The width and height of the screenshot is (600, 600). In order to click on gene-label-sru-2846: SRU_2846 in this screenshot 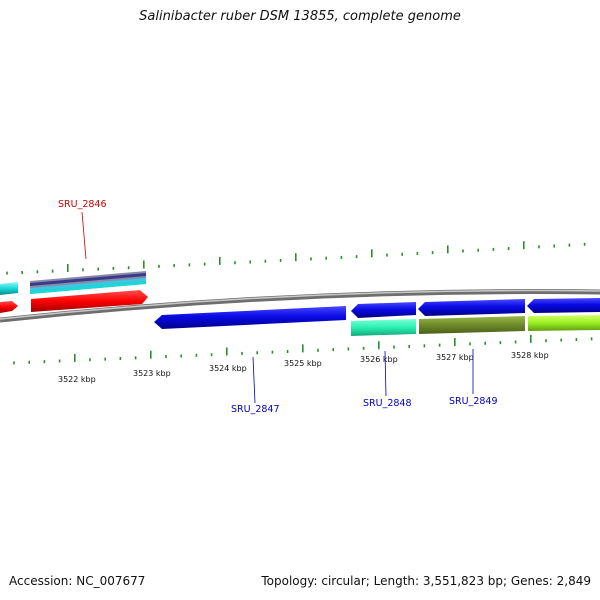, I will do `click(82, 204)`.